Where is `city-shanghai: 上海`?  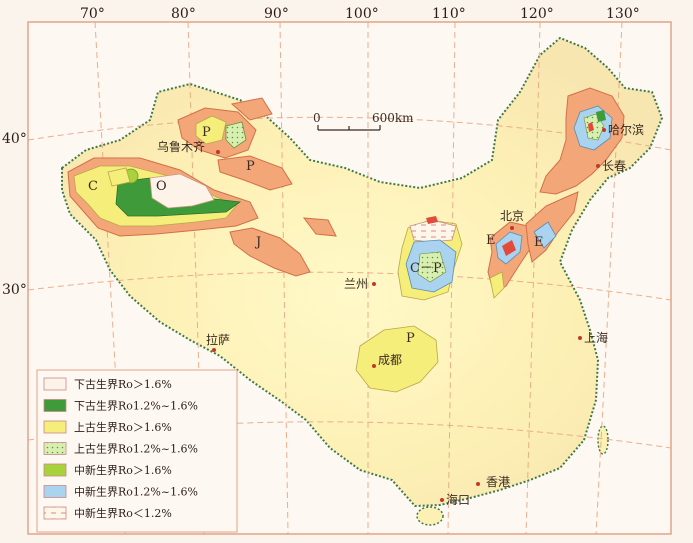
city-shanghai: 上海 is located at coordinates (593, 337).